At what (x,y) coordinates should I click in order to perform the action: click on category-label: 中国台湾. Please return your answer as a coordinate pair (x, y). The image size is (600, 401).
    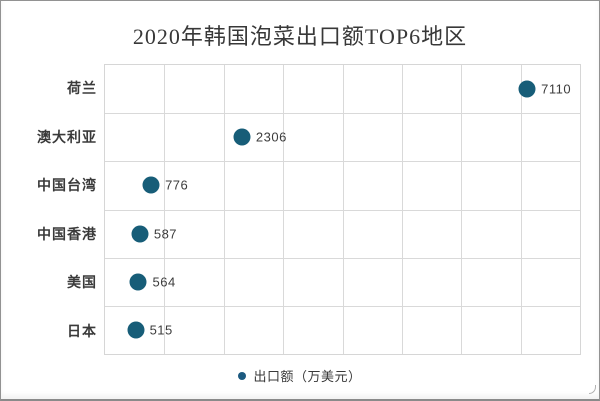
    Looking at the image, I should click on (67, 185).